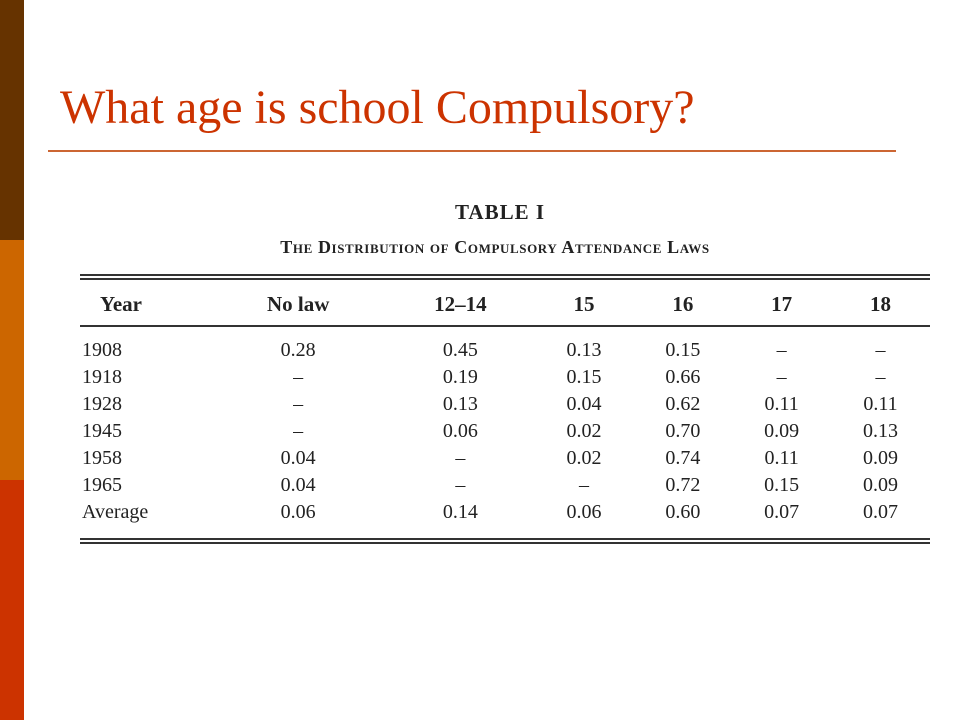 The width and height of the screenshot is (960, 720). What do you see at coordinates (298, 304) in the screenshot?
I see `column-header: No law` at bounding box center [298, 304].